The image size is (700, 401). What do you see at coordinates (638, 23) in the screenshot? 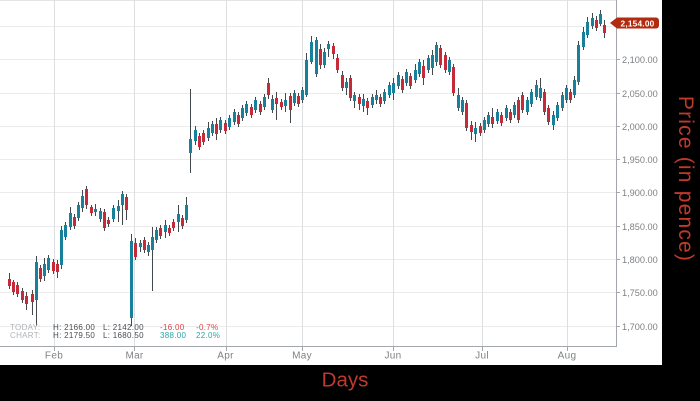
I see `svg-text: 2,154.00` at bounding box center [638, 23].